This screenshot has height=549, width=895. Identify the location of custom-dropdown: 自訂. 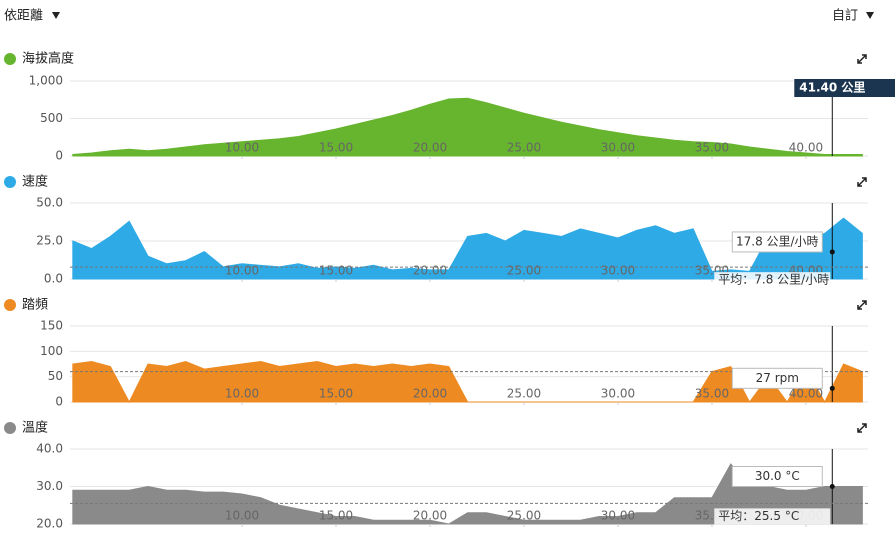
(845, 16).